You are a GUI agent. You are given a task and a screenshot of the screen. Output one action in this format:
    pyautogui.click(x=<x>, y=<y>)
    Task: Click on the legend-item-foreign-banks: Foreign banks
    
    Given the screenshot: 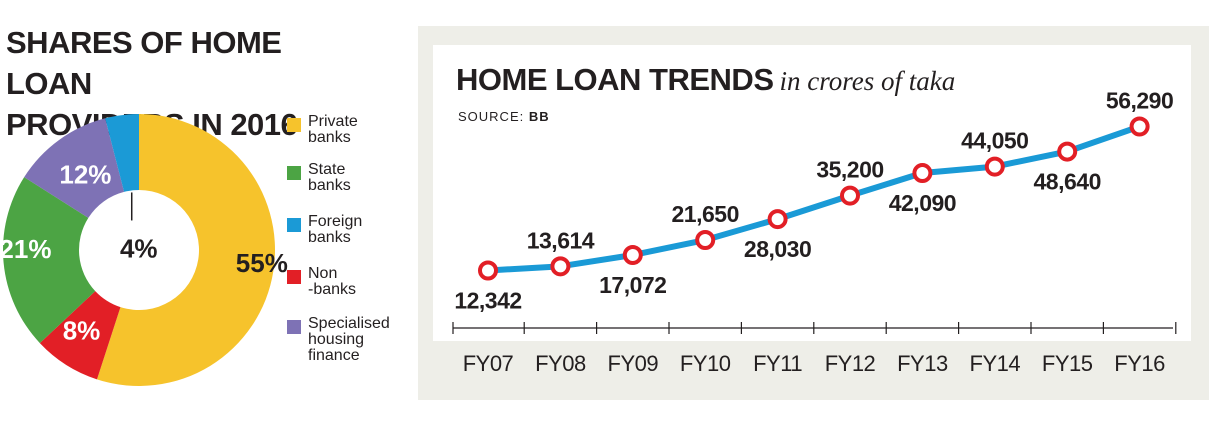 What is the action you would take?
    pyautogui.click(x=347, y=240)
    